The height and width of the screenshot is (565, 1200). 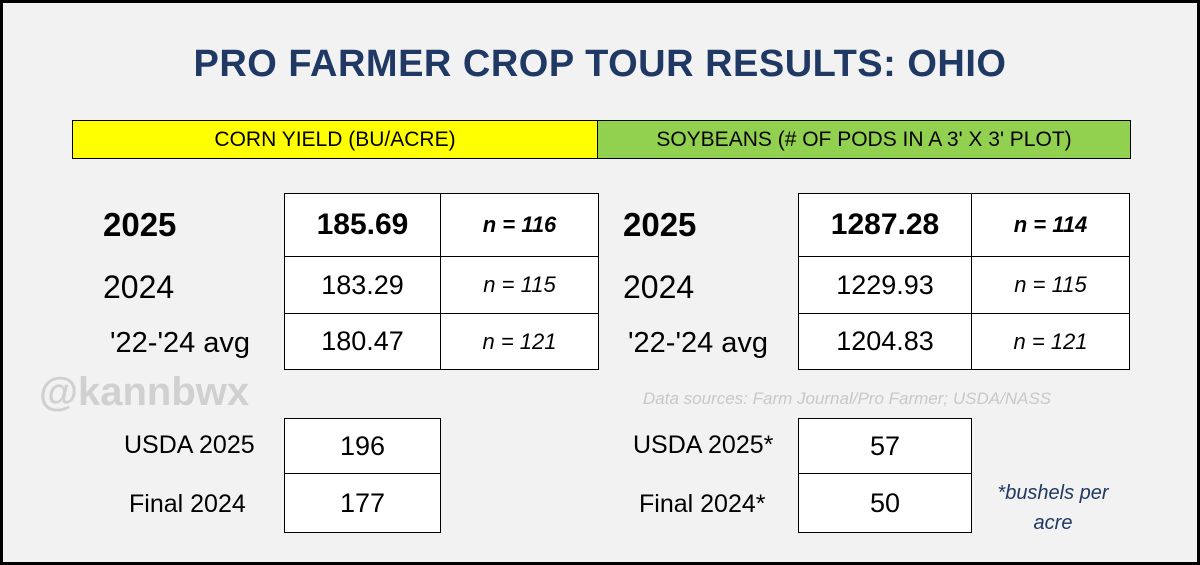 What do you see at coordinates (703, 445) in the screenshot?
I see `soy-usda-label: USDA 2025*` at bounding box center [703, 445].